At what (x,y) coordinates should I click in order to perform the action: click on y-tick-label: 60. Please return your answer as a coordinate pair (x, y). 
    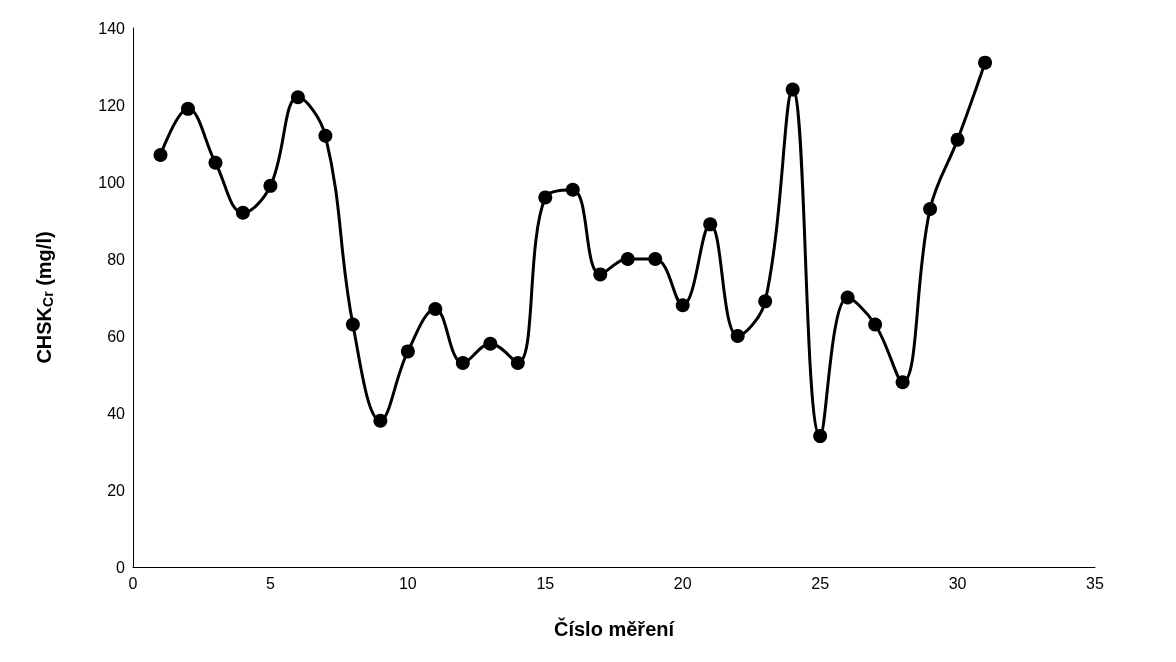
    Looking at the image, I should click on (116, 336).